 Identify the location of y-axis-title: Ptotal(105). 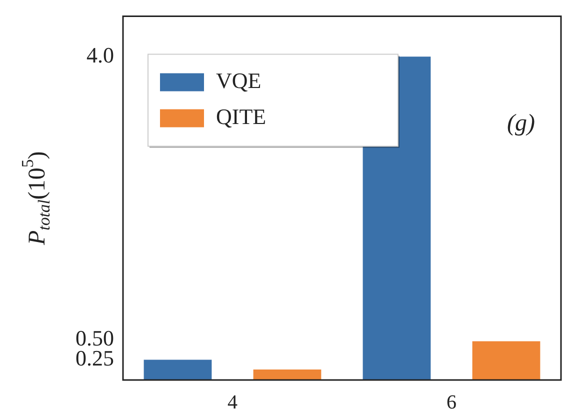
(36, 198).